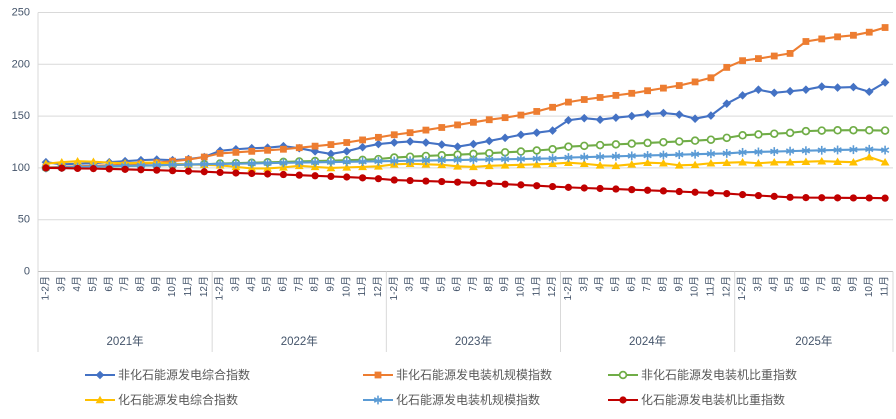 The width and height of the screenshot is (896, 419). I want to click on x-axis-year-label: 2025年, so click(813, 341).